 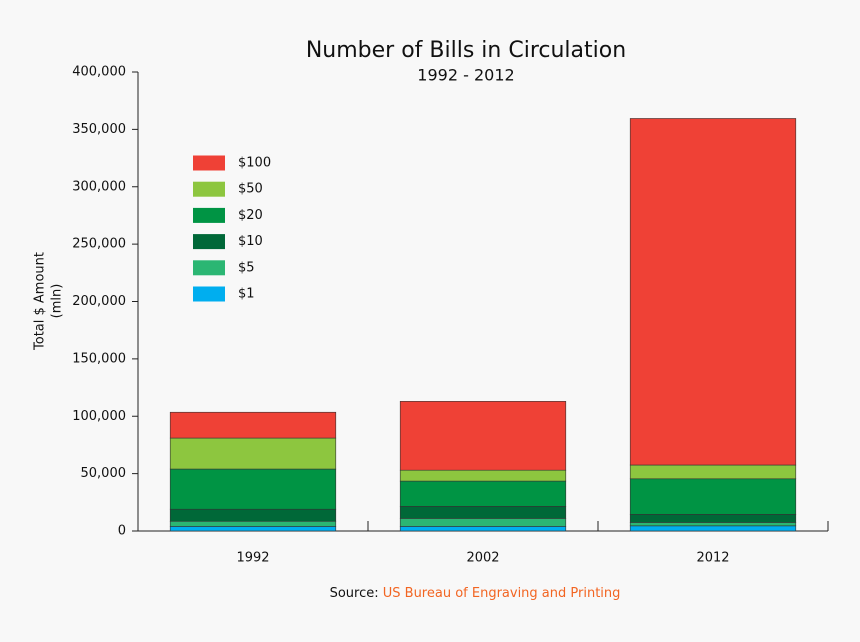 I want to click on chart-title: Number of Bills in Circulation, so click(x=466, y=50).